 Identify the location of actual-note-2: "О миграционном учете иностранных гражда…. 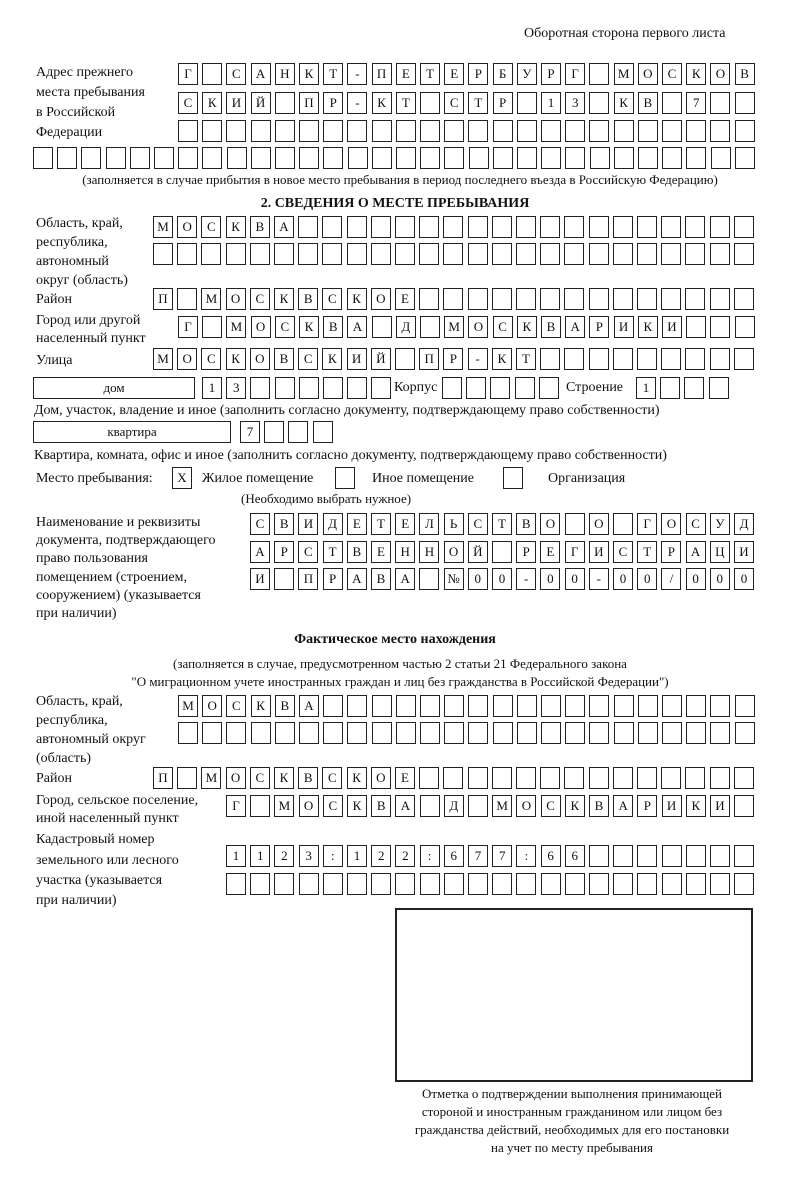
(400, 681).